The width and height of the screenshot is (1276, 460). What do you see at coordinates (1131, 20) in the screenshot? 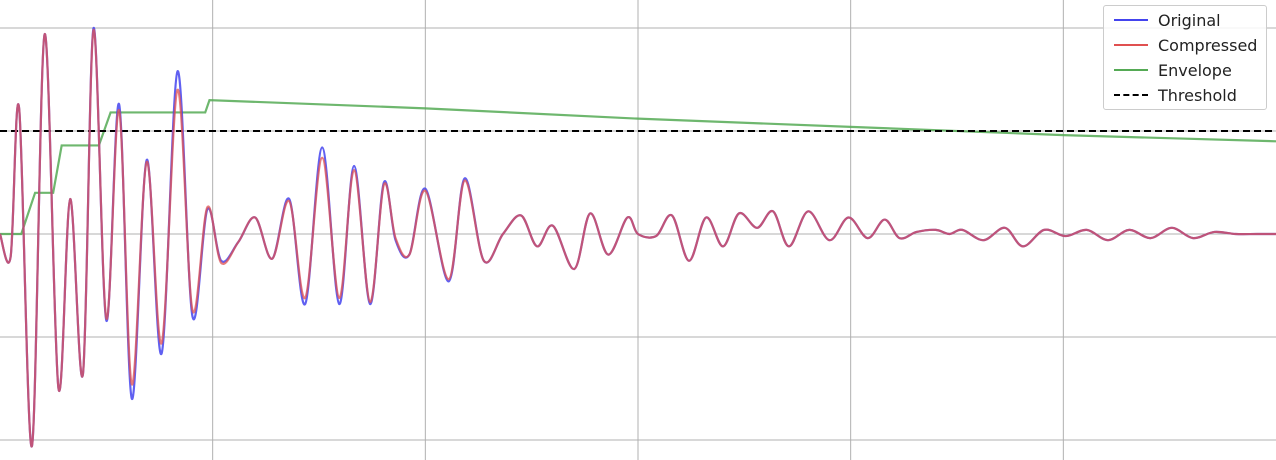
I see `legend-swatch-original` at bounding box center [1131, 20].